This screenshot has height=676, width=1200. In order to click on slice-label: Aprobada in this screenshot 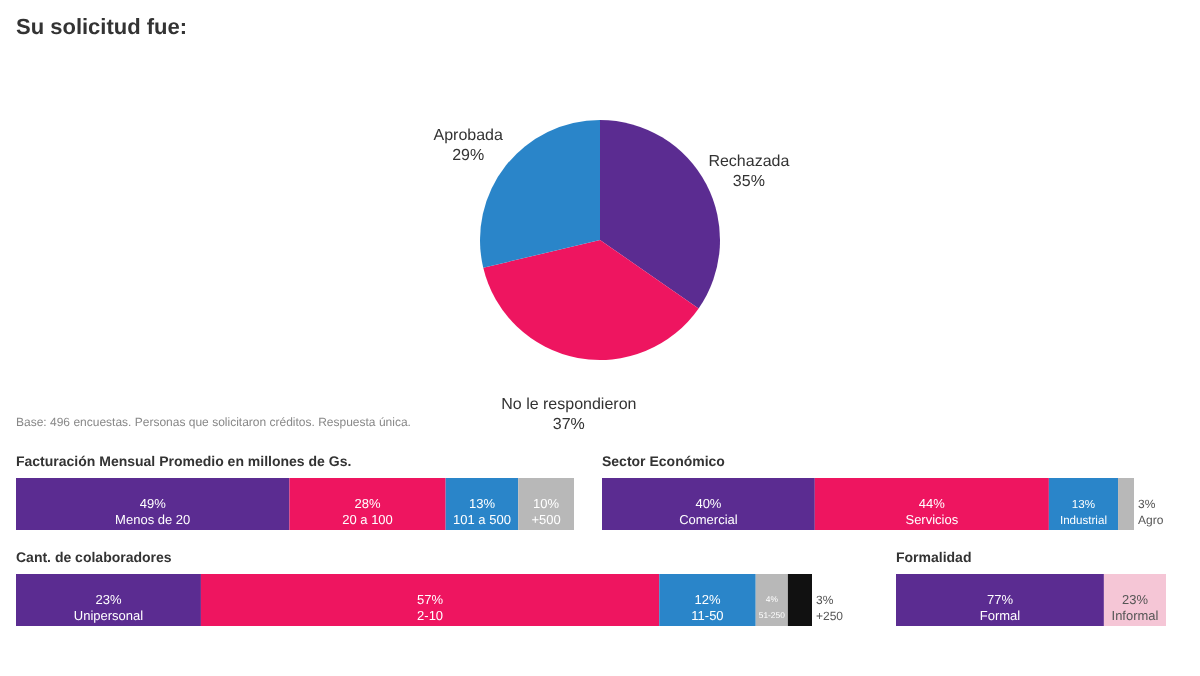, I will do `click(468, 134)`.